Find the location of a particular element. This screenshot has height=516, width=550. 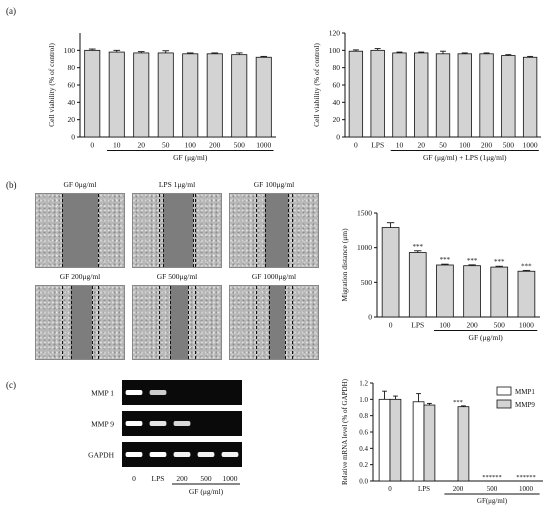

bar-mmp9 is located at coordinates (429, 443).